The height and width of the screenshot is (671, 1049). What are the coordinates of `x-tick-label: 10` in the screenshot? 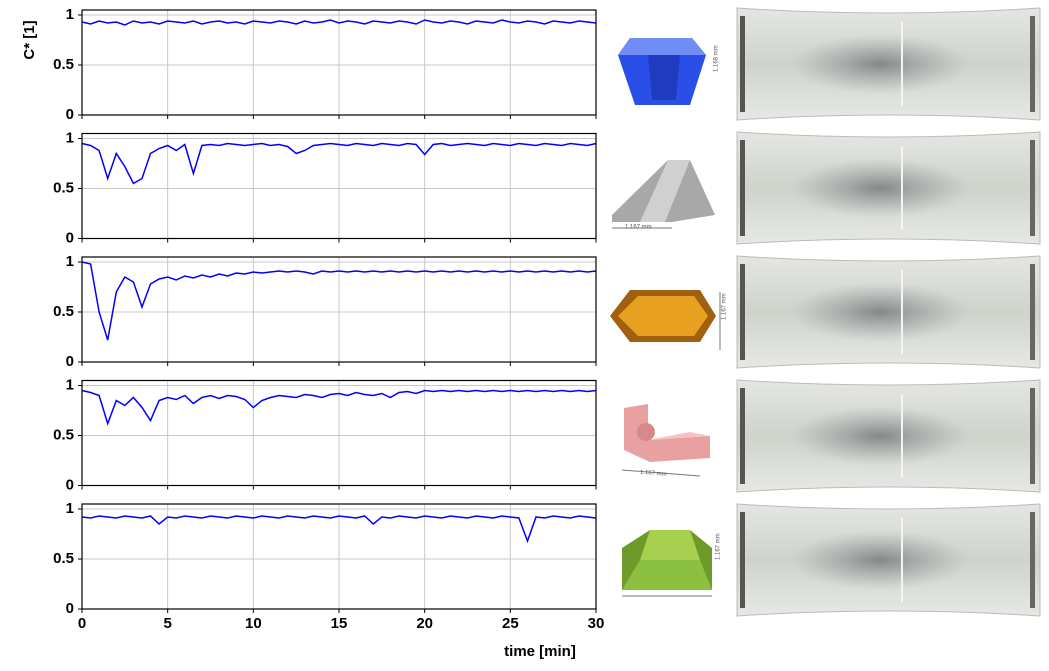 It's located at (253, 623).